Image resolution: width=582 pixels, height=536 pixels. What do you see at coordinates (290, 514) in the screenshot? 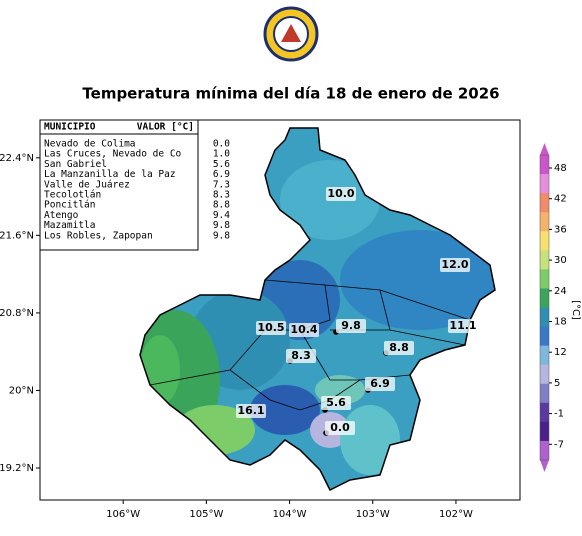
I see `x-tick-label: 104°W` at bounding box center [290, 514].